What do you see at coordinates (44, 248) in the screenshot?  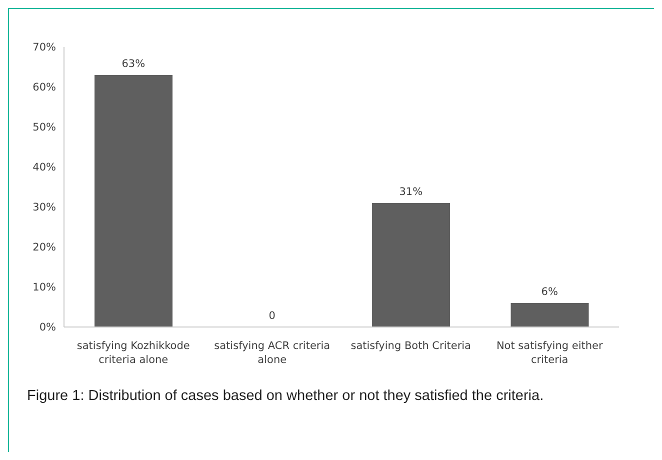 I see `y-tick-label: 20%` at bounding box center [44, 248].